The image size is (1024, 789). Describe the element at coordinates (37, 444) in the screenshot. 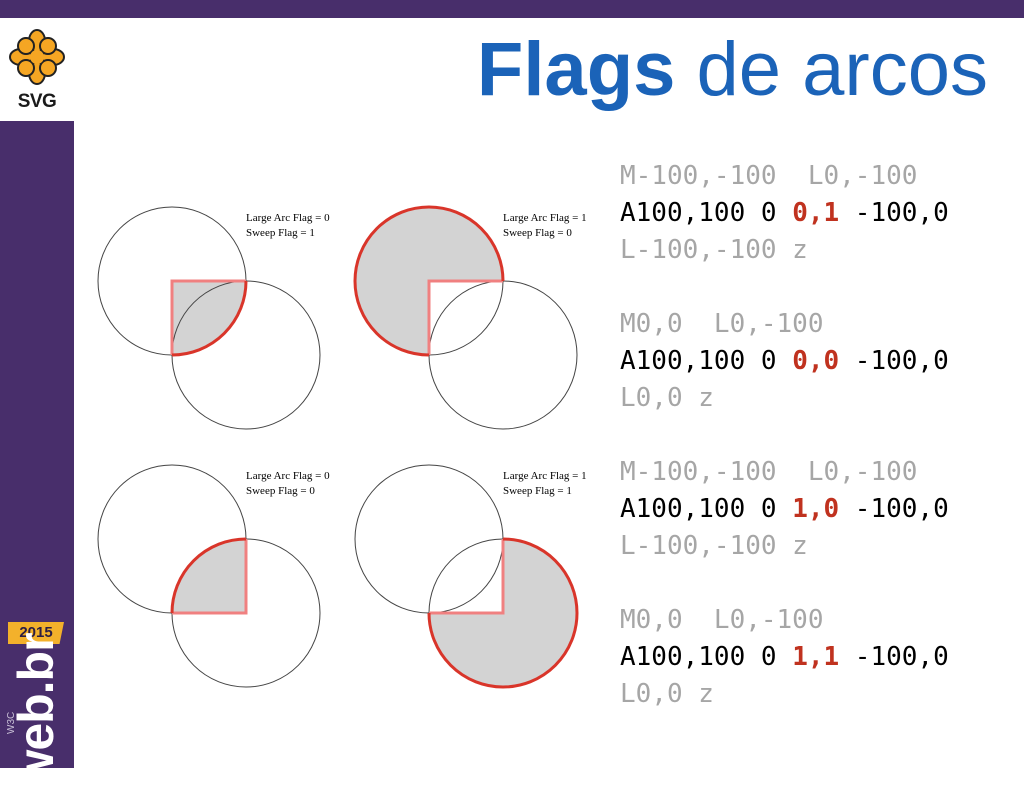

I see `sidebar-band` at that location.